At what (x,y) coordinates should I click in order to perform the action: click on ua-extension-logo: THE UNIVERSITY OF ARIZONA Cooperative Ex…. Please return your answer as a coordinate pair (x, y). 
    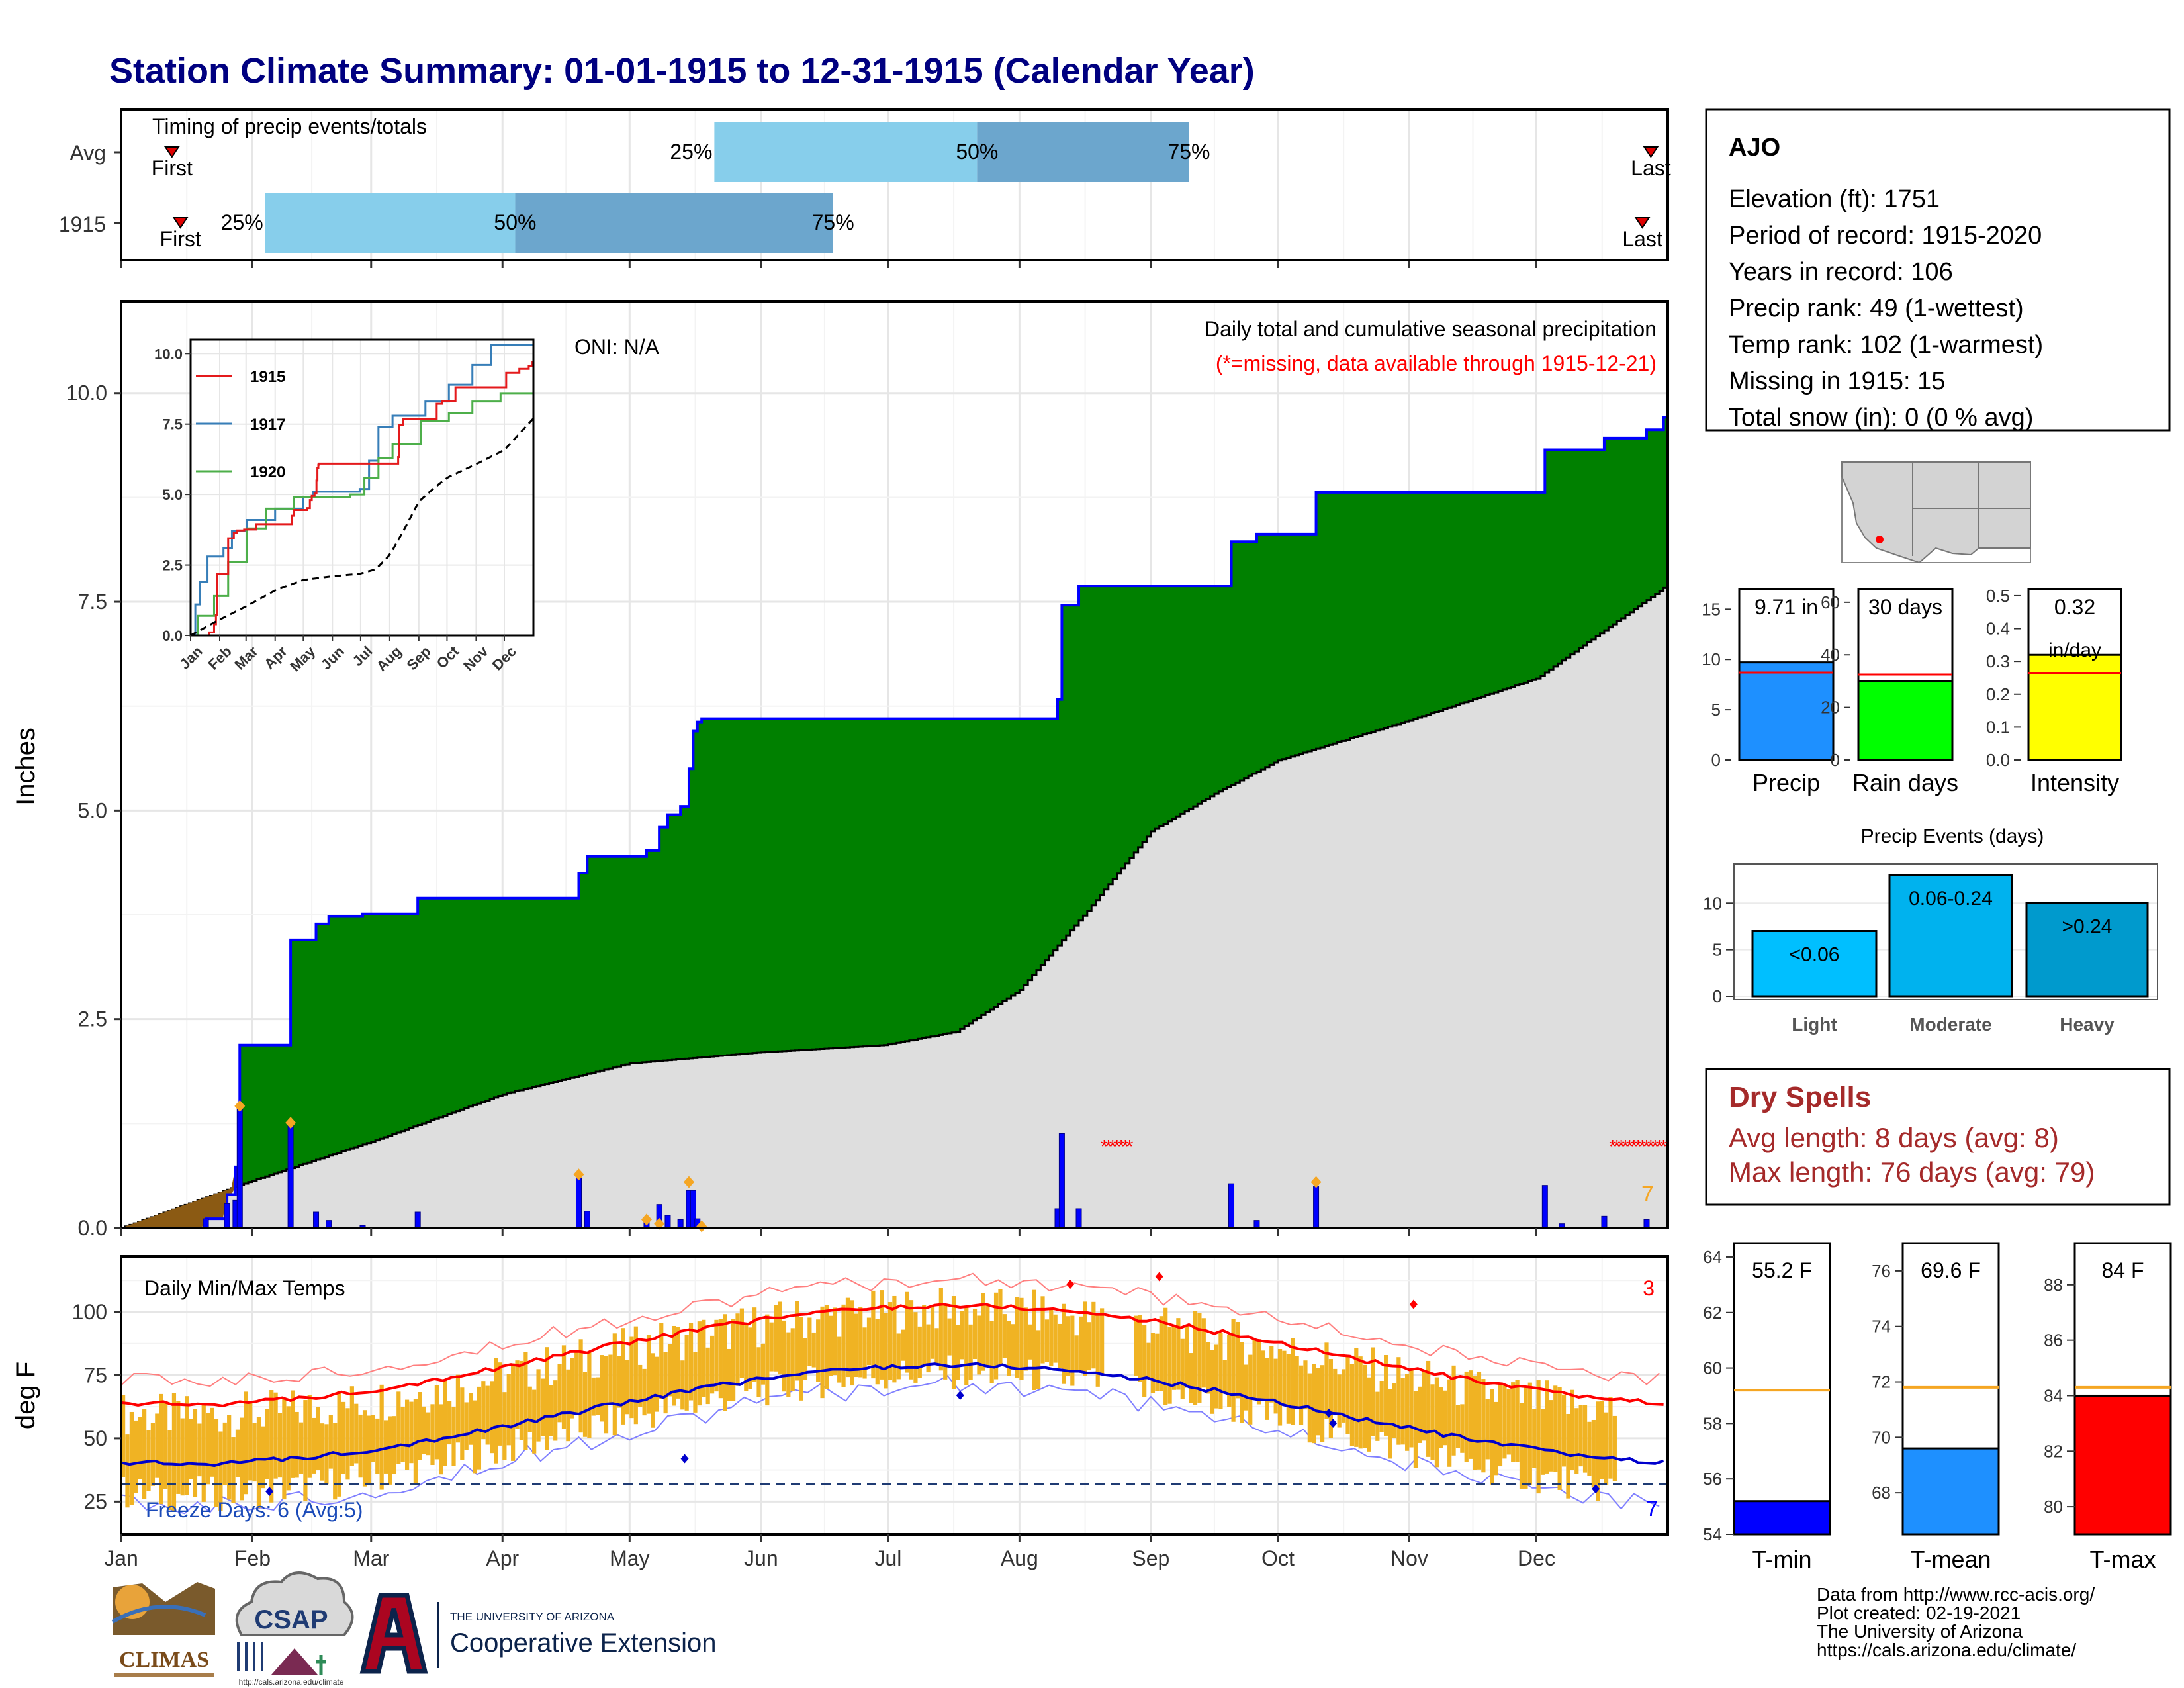
    Looking at the image, I should click on (537, 1633).